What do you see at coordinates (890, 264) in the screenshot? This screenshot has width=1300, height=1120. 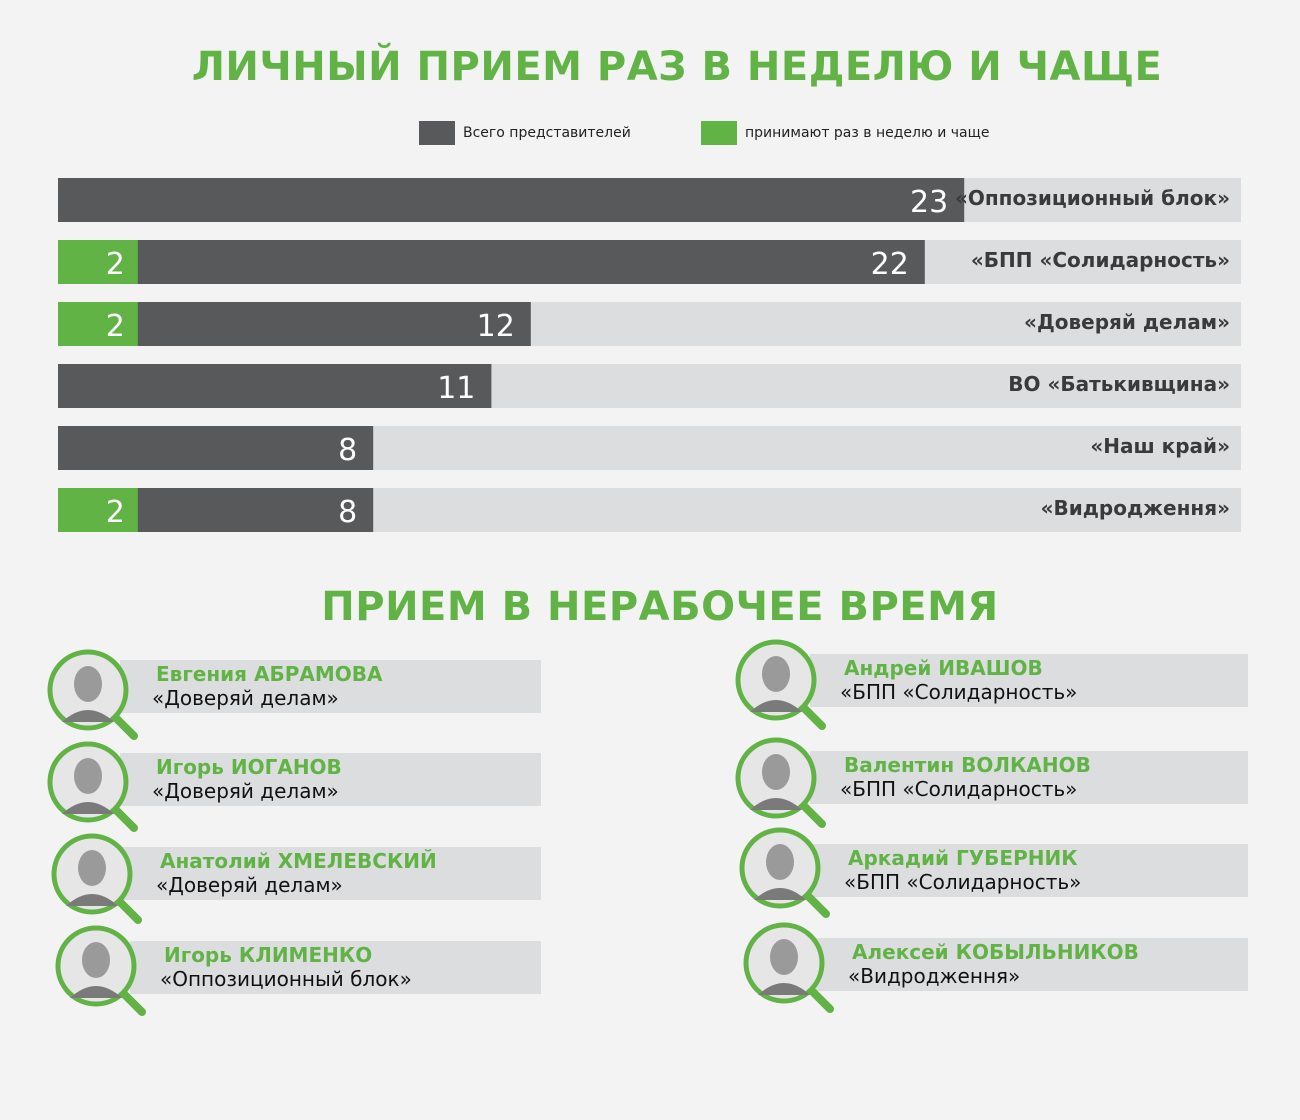 I see `bar-total-label: 22` at bounding box center [890, 264].